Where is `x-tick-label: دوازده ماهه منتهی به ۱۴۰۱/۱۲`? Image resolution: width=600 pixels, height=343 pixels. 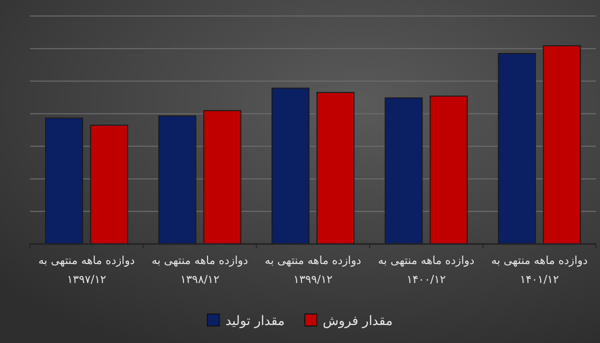
x-tick-label: دوازده ماهه منتهی به ۱۴۰۱/۱۲ is located at coordinates (539, 270).